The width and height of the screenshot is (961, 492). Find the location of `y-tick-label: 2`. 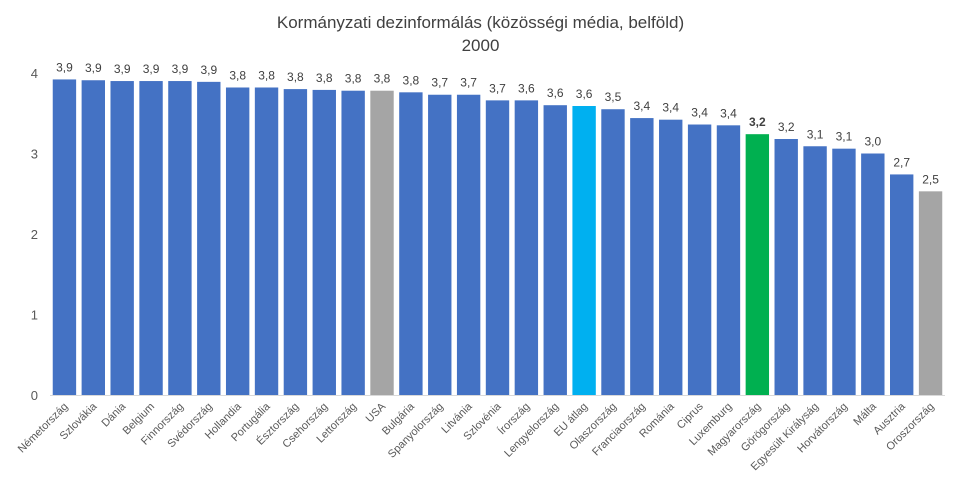

y-tick-label: 2 is located at coordinates (34, 234).